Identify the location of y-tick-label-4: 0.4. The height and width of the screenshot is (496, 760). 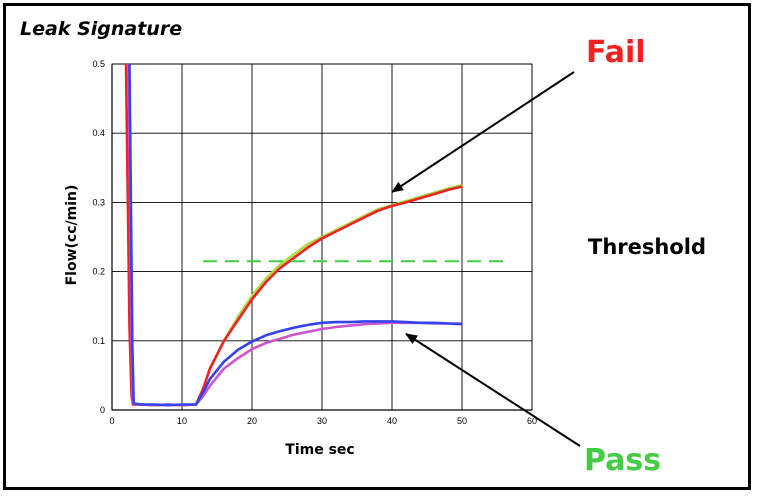
(98, 133).